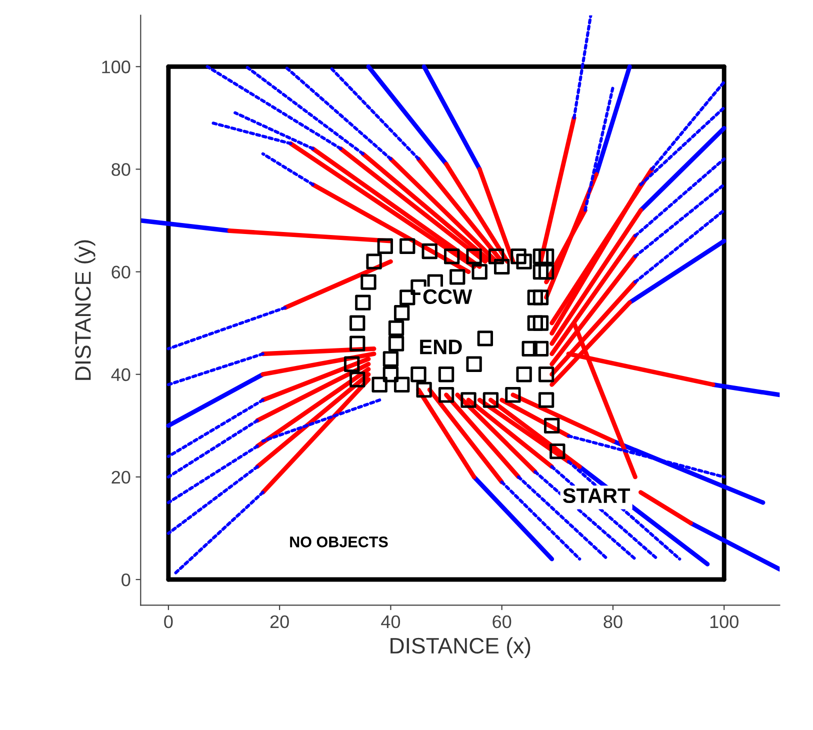 Image resolution: width=813 pixels, height=730 pixels. Describe the element at coordinates (441, 347) in the screenshot. I see `annotation: END` at that location.